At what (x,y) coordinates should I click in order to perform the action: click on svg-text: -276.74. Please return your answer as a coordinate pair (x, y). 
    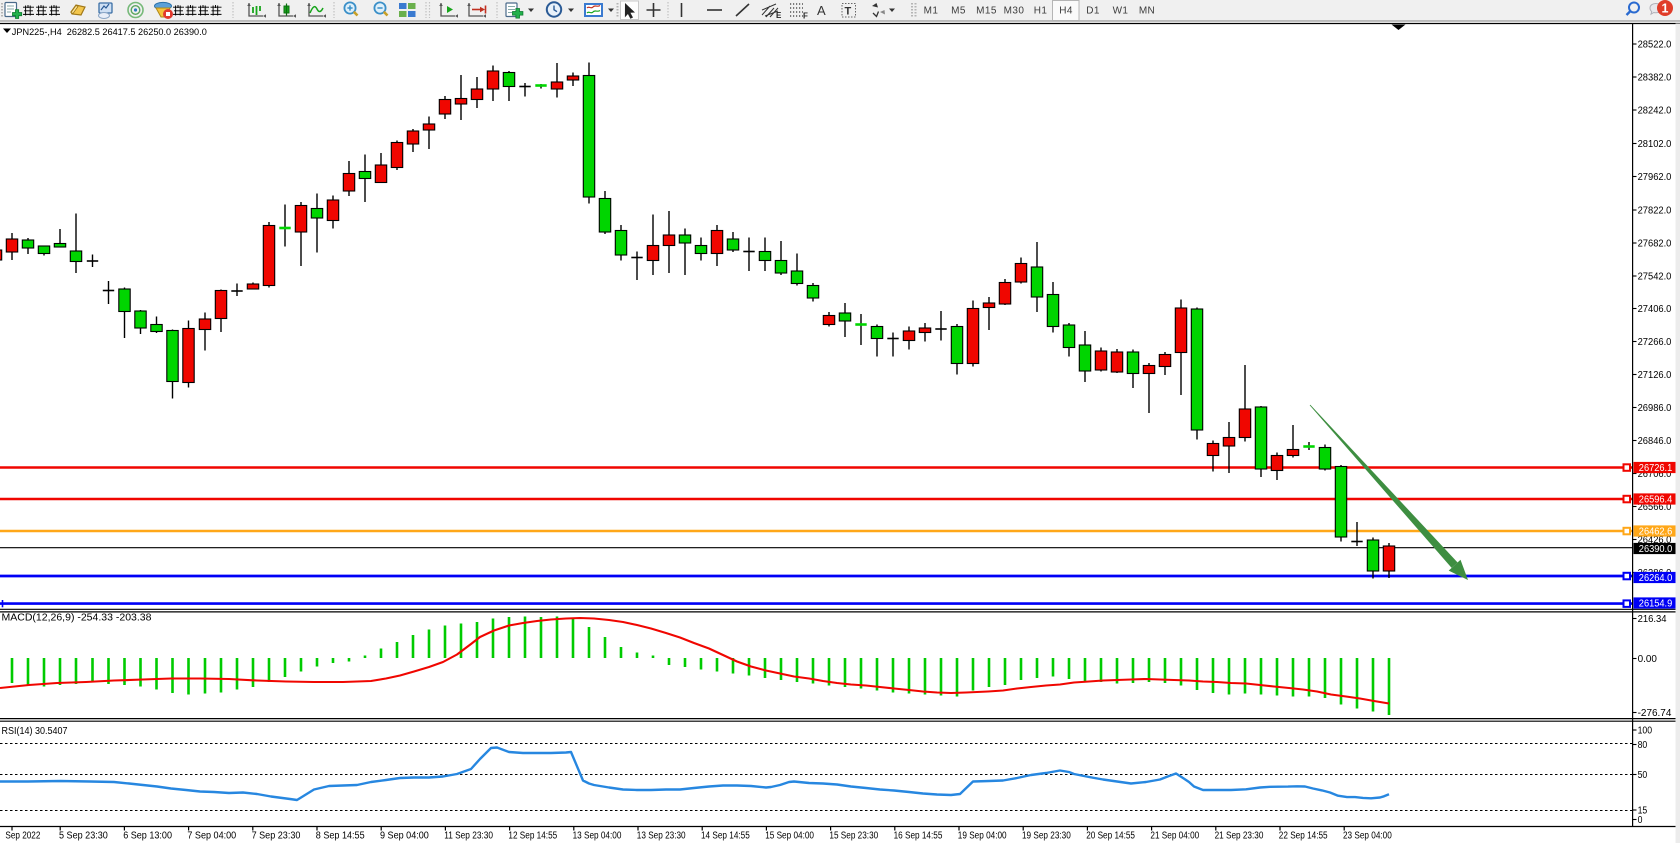
    Looking at the image, I should click on (1655, 713).